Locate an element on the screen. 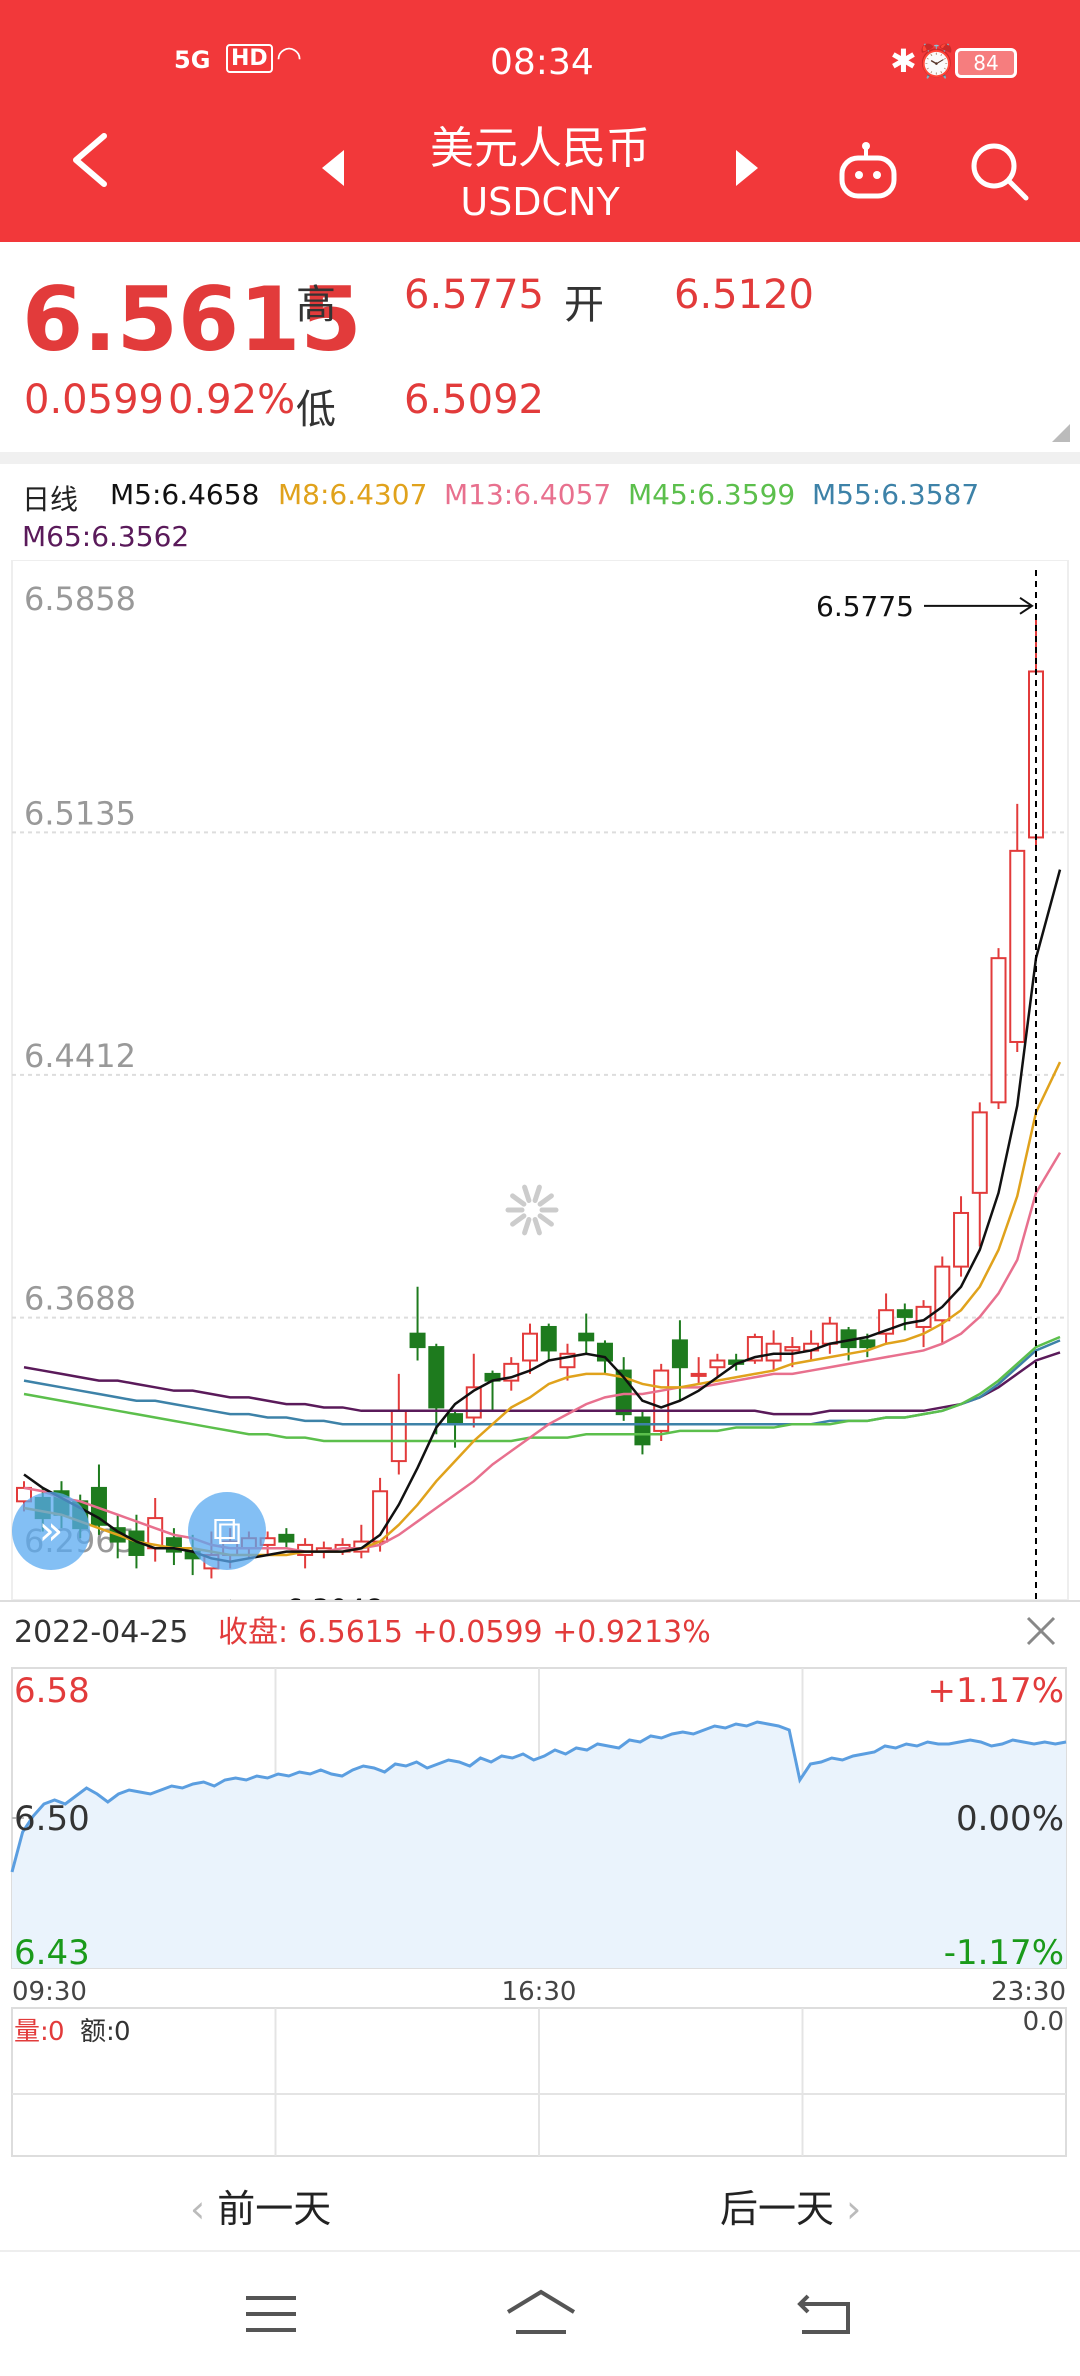 Image resolution: width=1080 pixels, height=2376 pixels. day-navigation: ‹ 前一天 后一天 › is located at coordinates (540, 2205).